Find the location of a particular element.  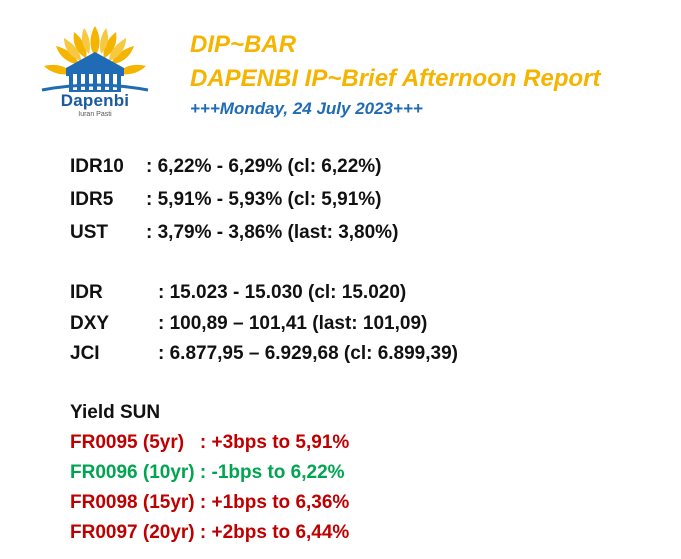

bond-row-idr10: IDR10 : 6,22% - 6,29% (cl: 6,22%) is located at coordinates (226, 167).